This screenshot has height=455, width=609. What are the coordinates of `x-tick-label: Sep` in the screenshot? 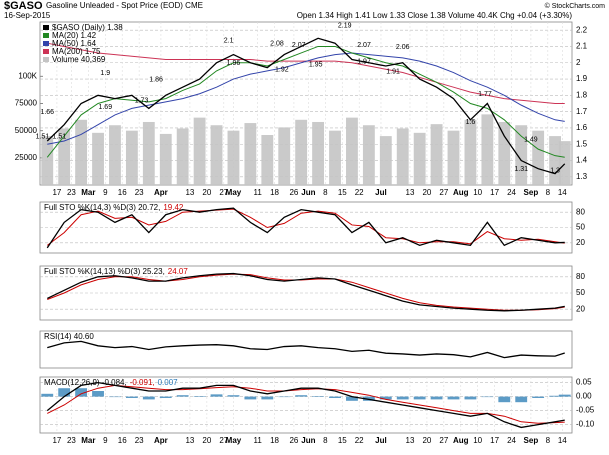 It's located at (531, 440).